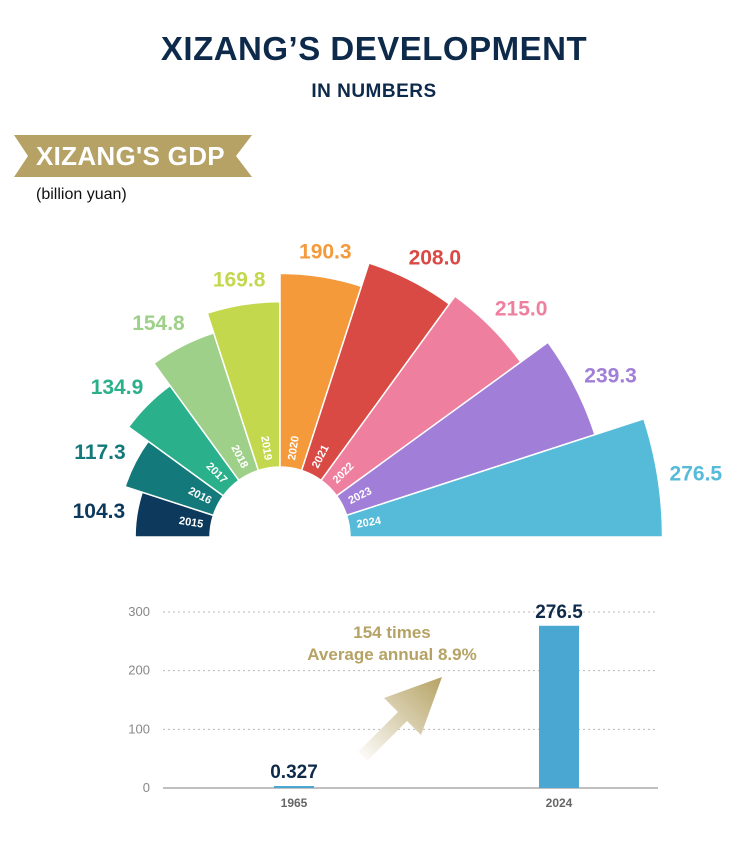  Describe the element at coordinates (294, 448) in the screenshot. I see `fan-year-label-2020: 2020` at that location.